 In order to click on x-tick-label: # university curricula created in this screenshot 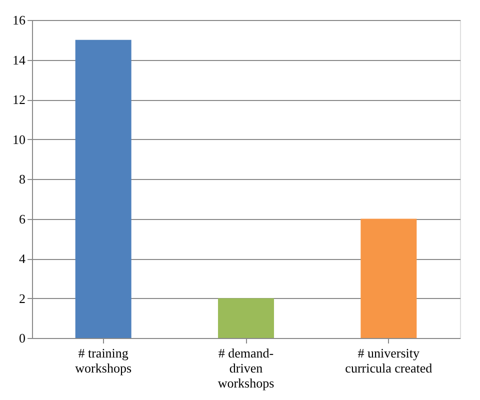, I will do `click(389, 361)`.